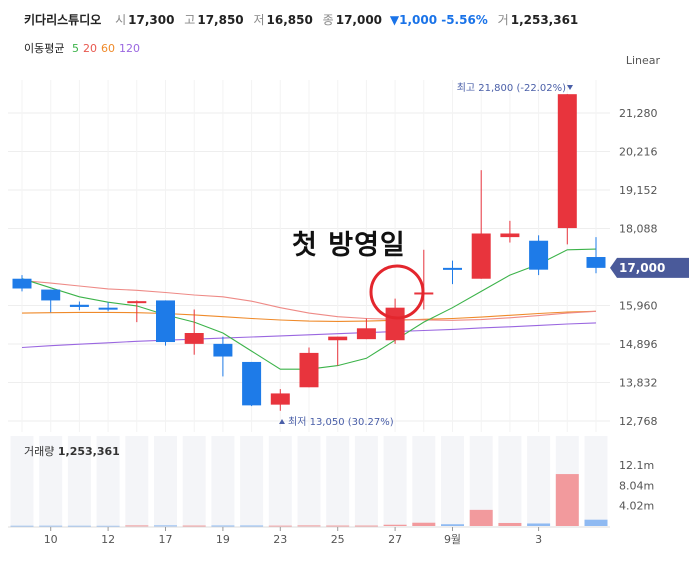  What do you see at coordinates (636, 506) in the screenshot?
I see `volume-tick-label: 4.02m` at bounding box center [636, 506].